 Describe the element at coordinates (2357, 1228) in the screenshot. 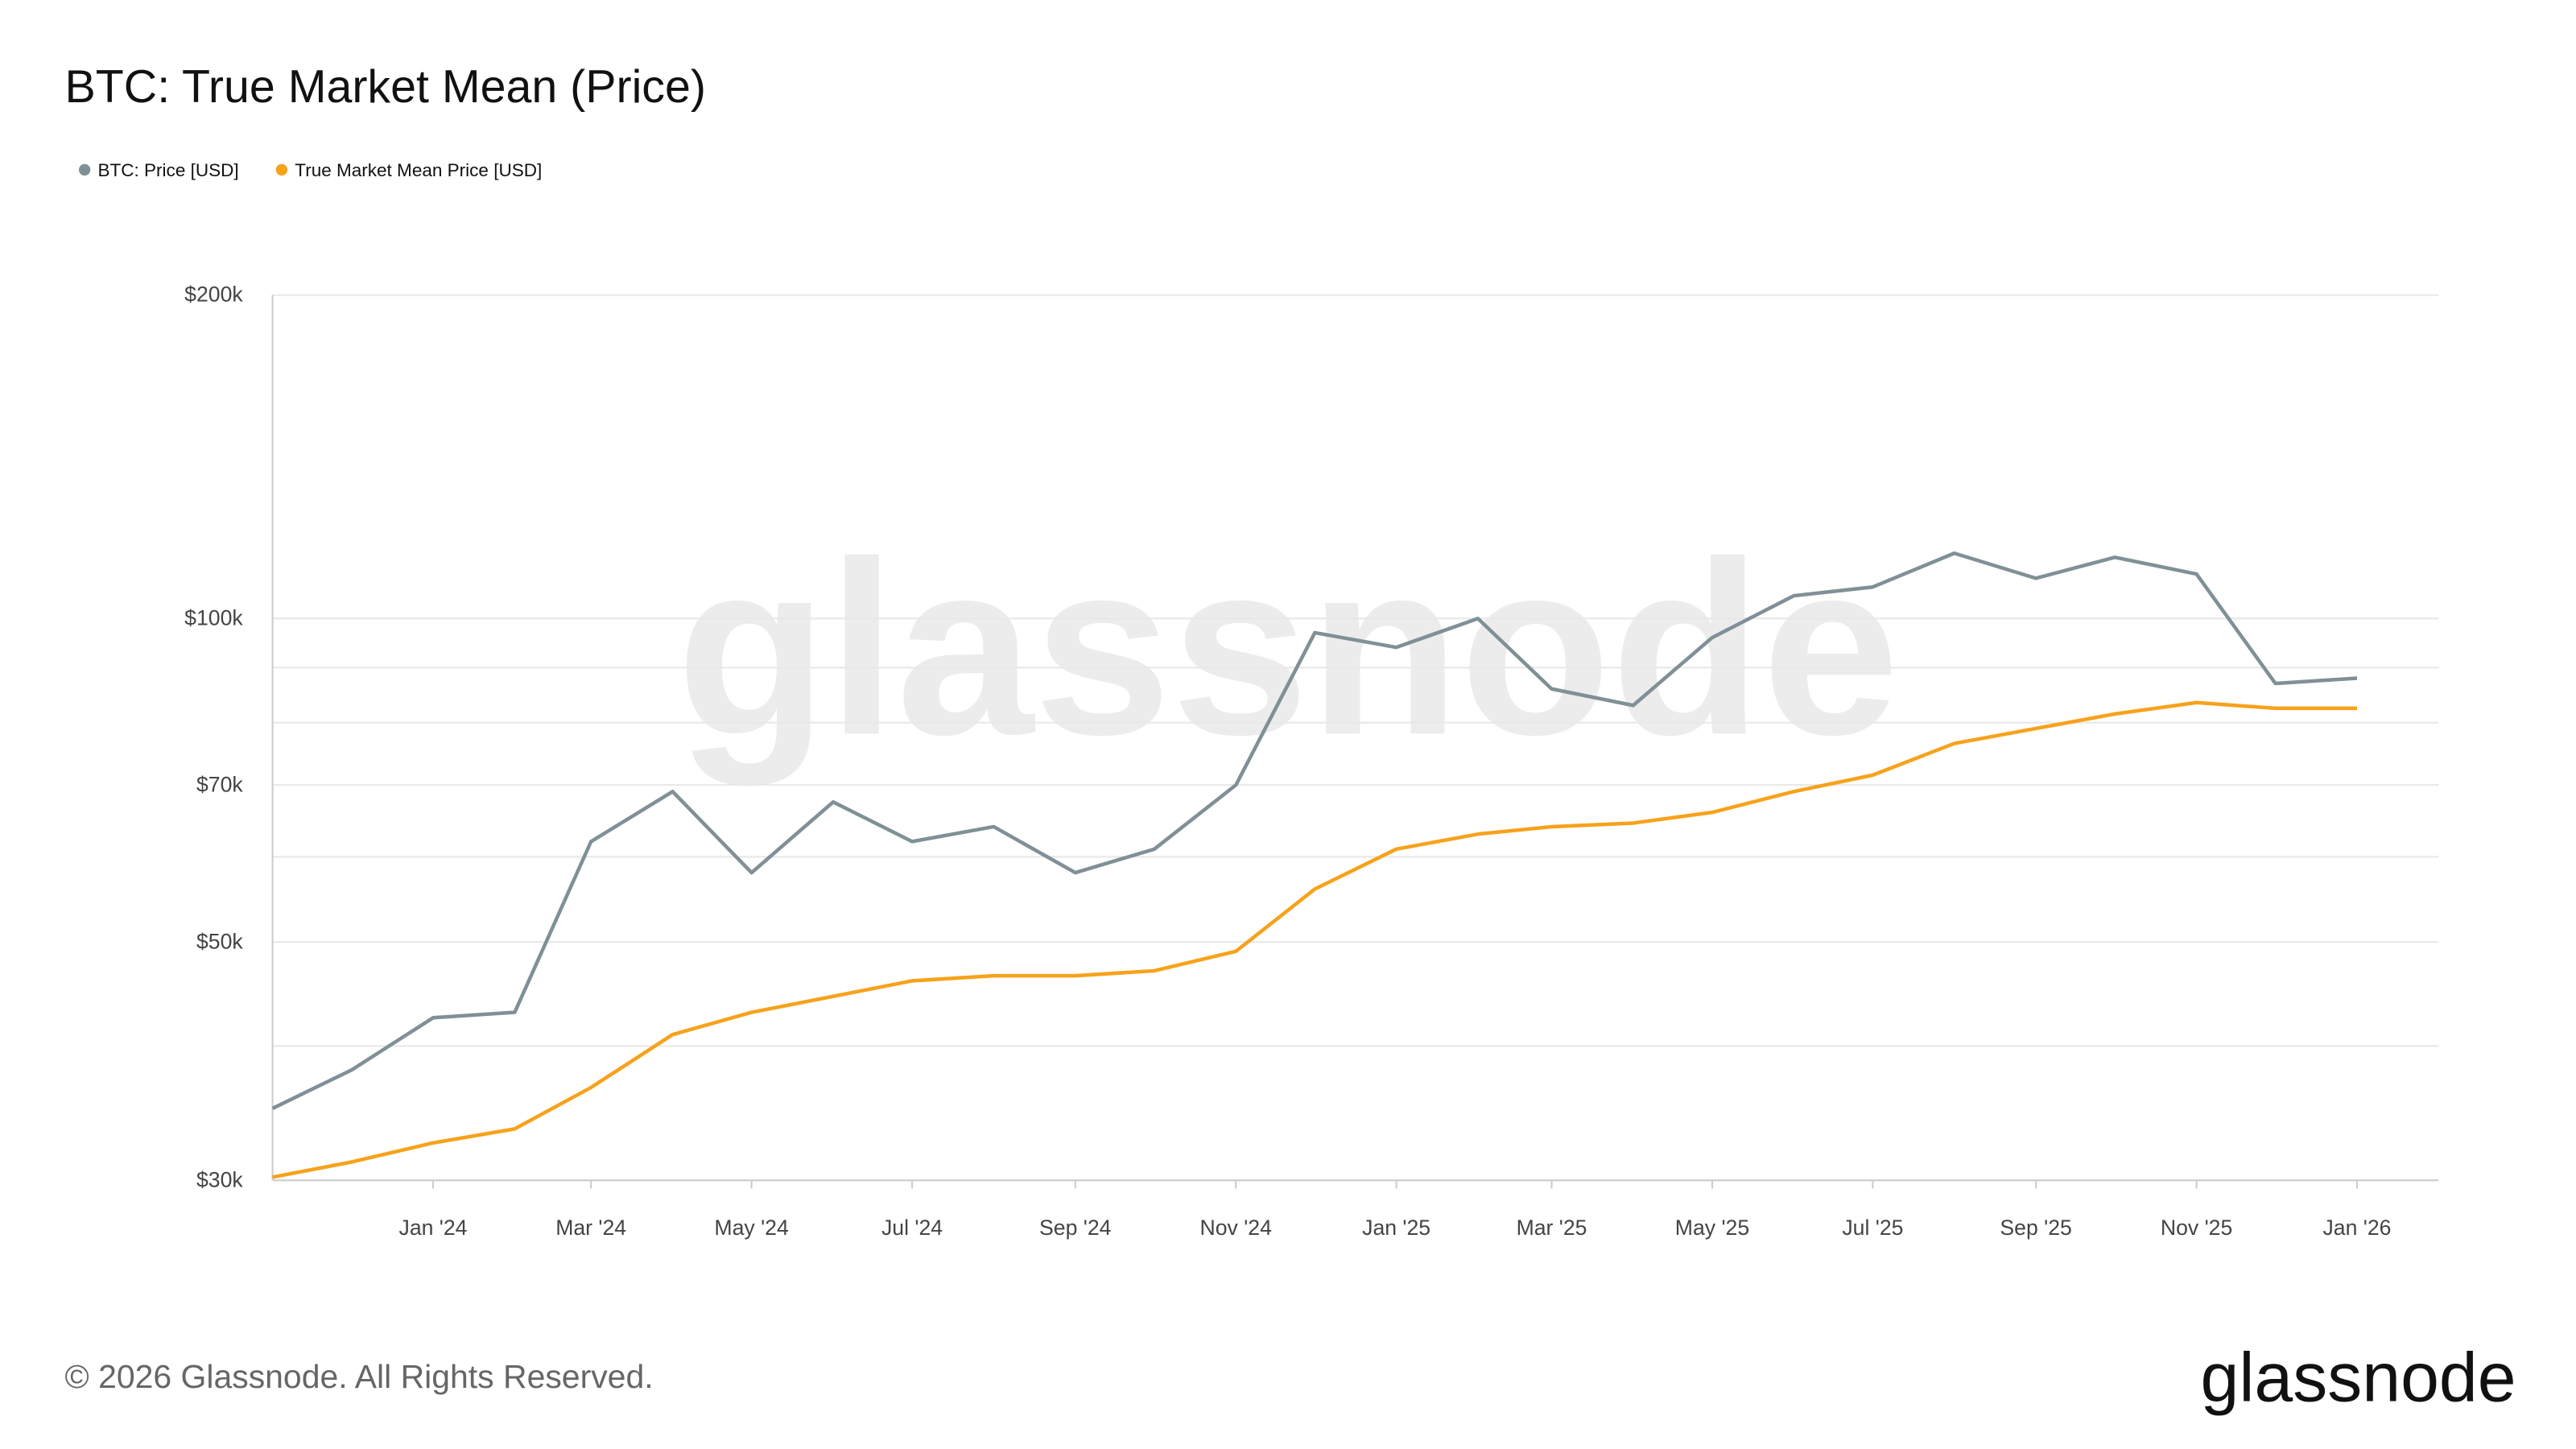

I see `x-tick-label: Jan '26` at that location.